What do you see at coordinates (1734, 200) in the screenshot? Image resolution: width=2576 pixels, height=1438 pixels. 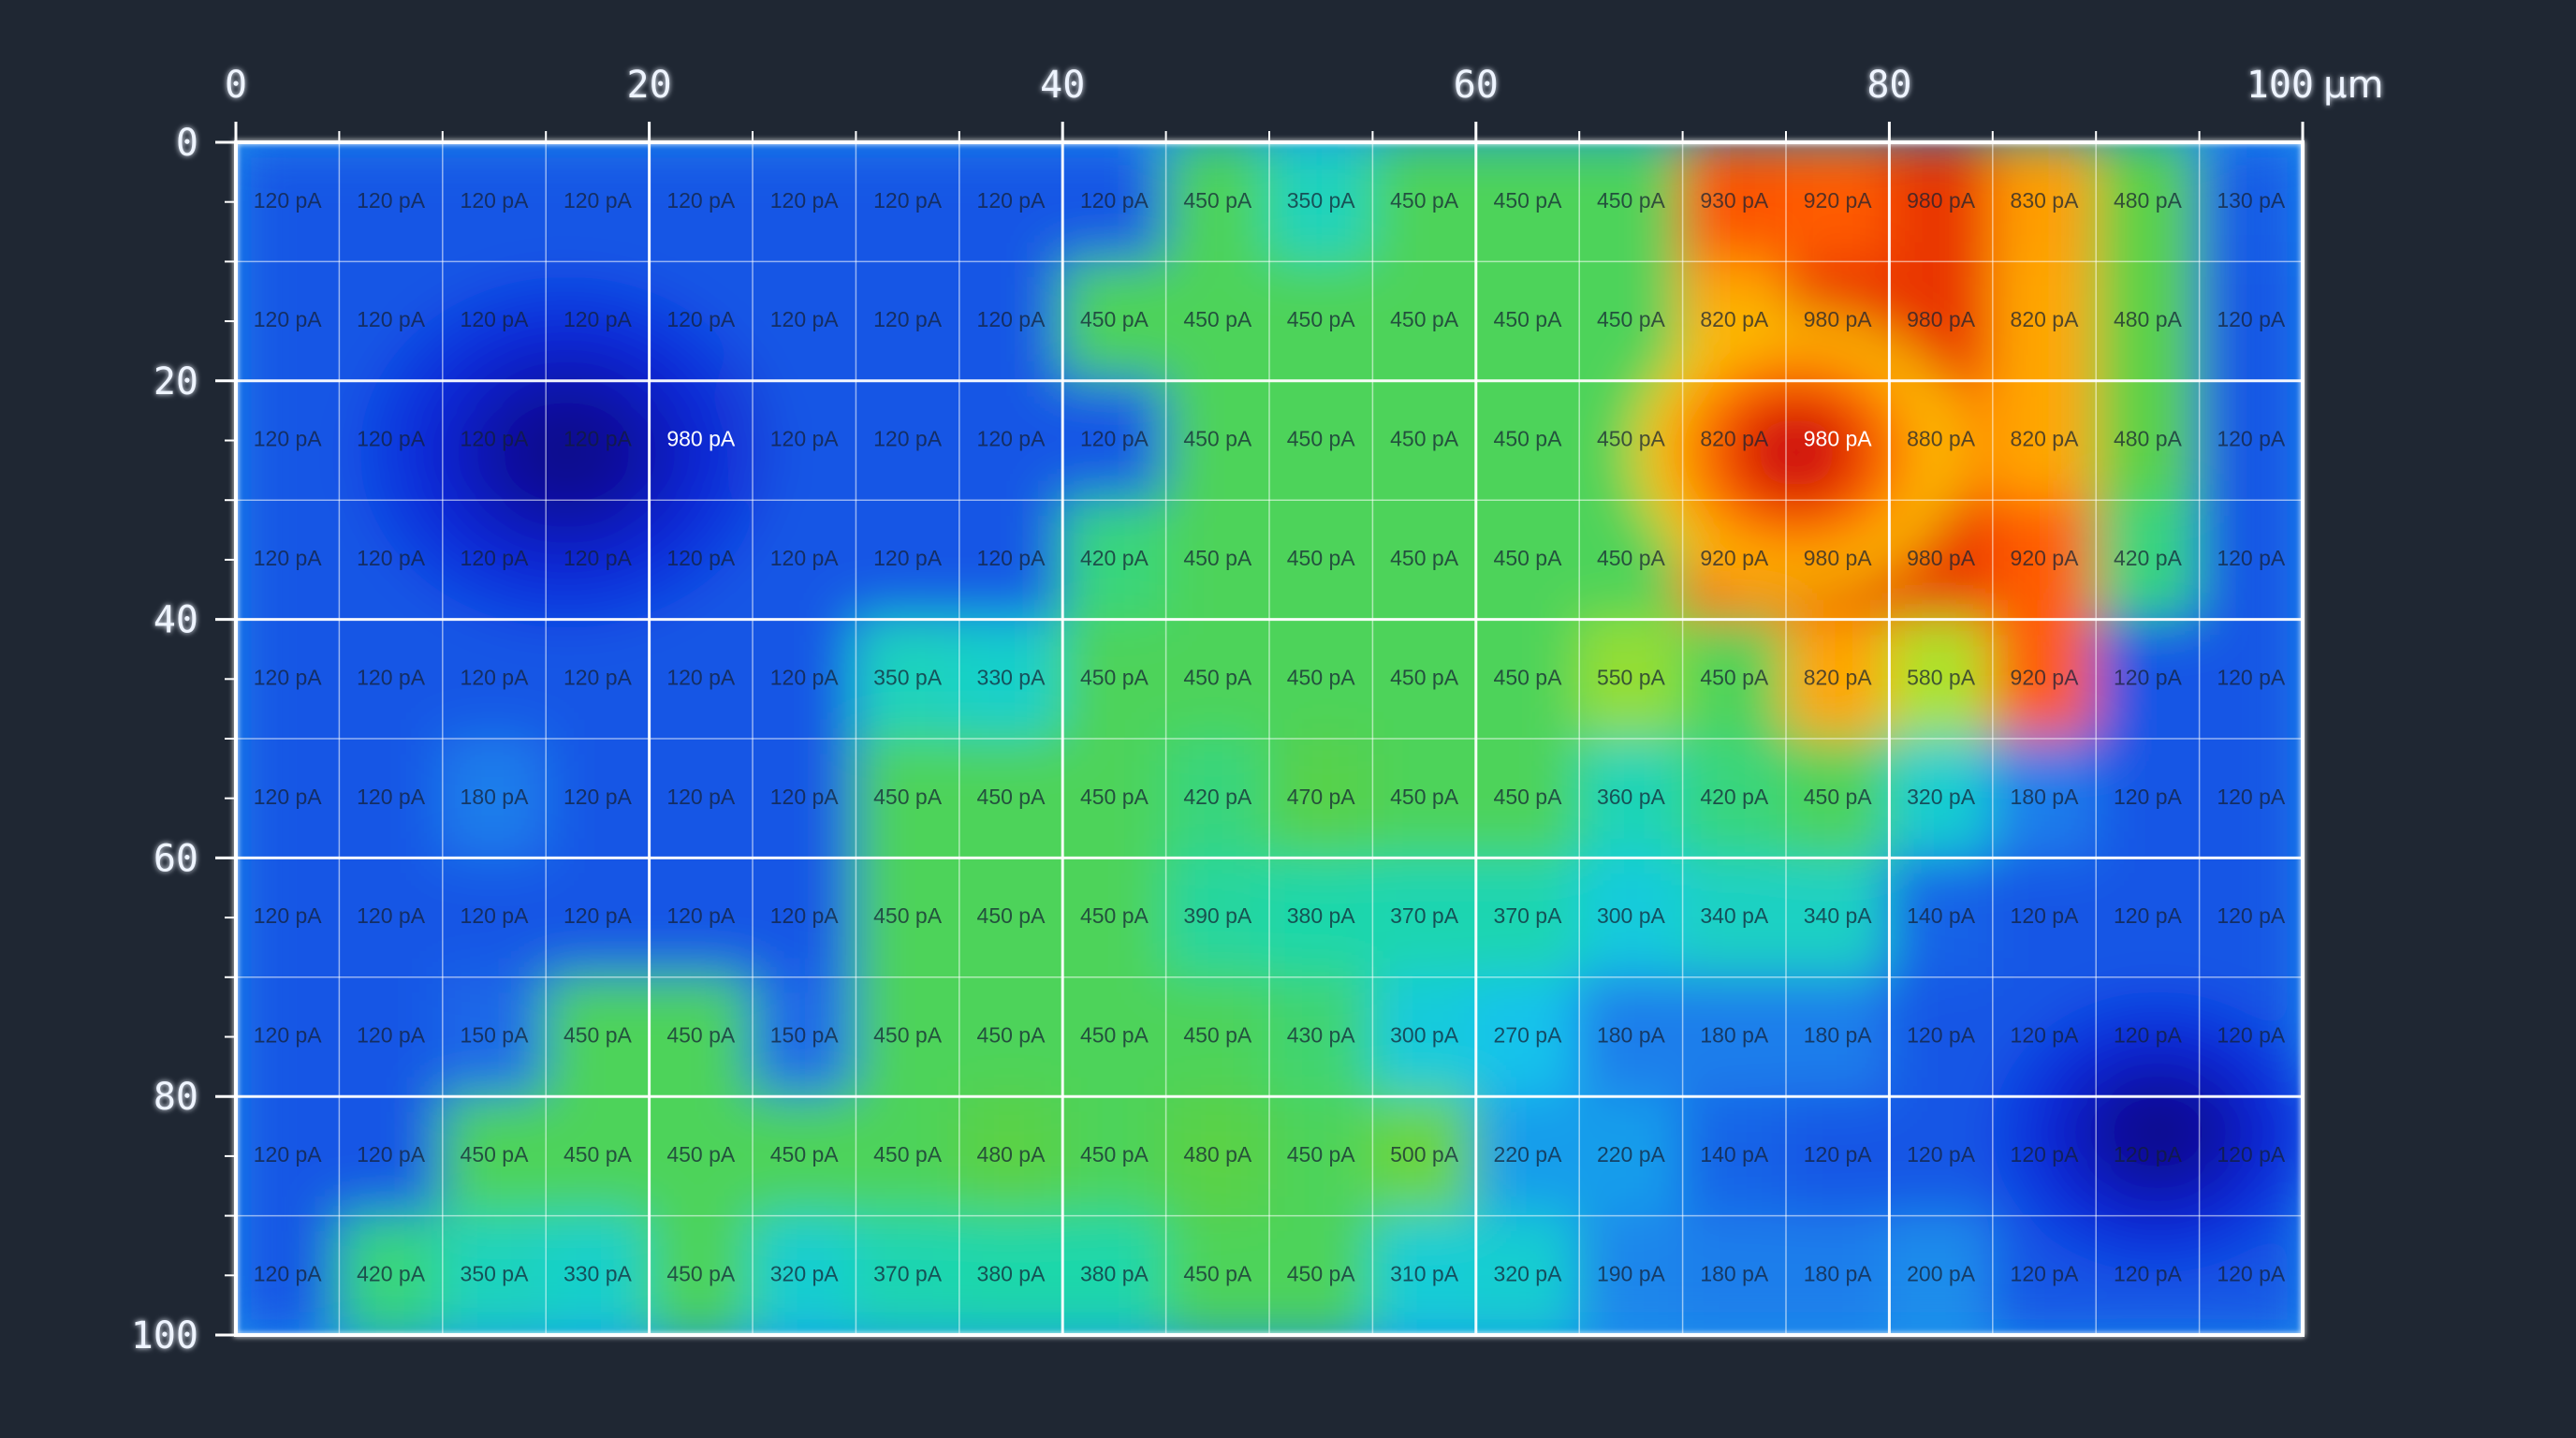 I see `cell-value-label: 930 pA` at bounding box center [1734, 200].